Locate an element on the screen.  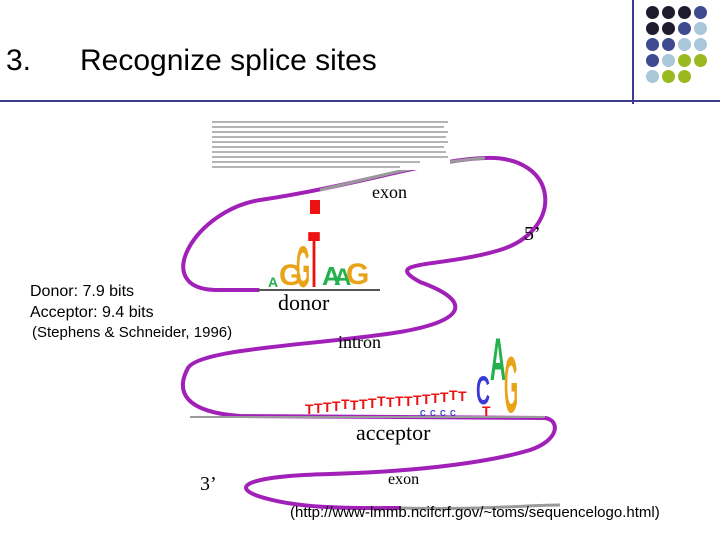
exon-top-label: exon is located at coordinates (389, 192).